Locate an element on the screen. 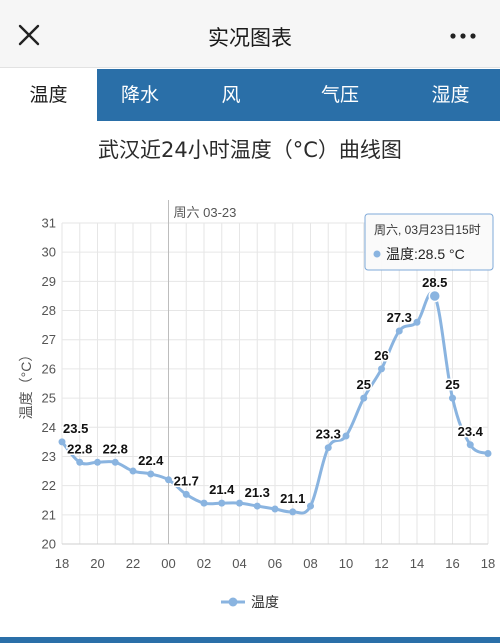  chart-title: 武汉近24小时温度（°C）曲线图 is located at coordinates (250, 150).